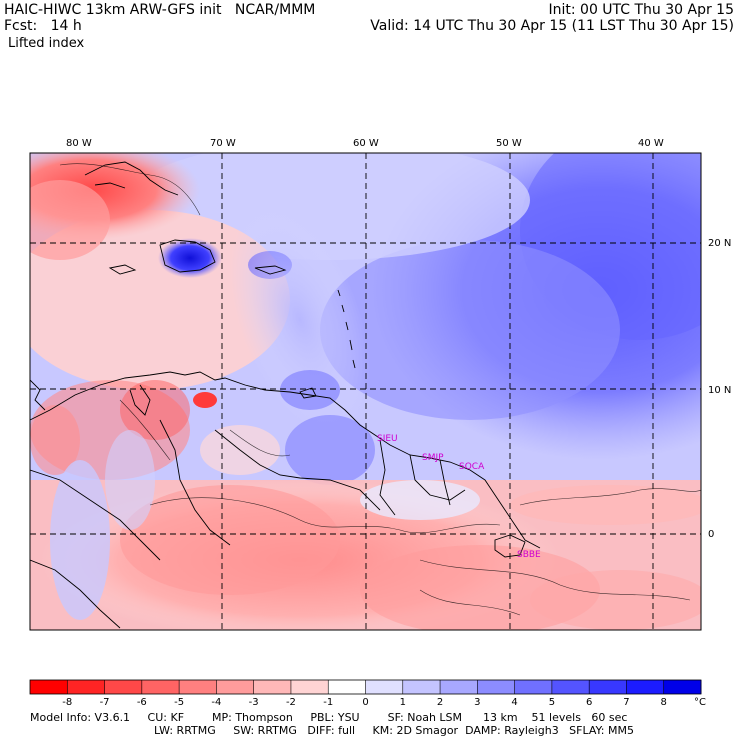  I want to click on lon-label: 40 W, so click(651, 143).